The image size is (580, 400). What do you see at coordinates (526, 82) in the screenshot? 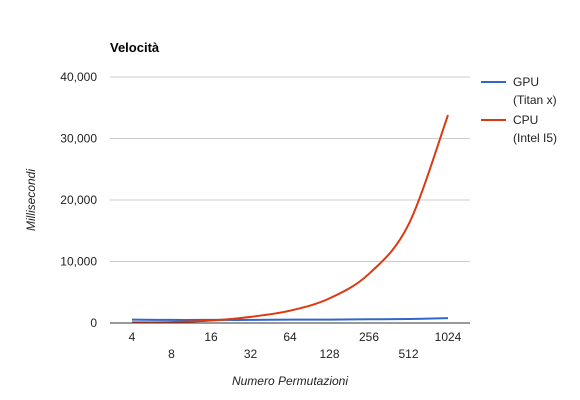
I see `legend-label: GPU` at bounding box center [526, 82].